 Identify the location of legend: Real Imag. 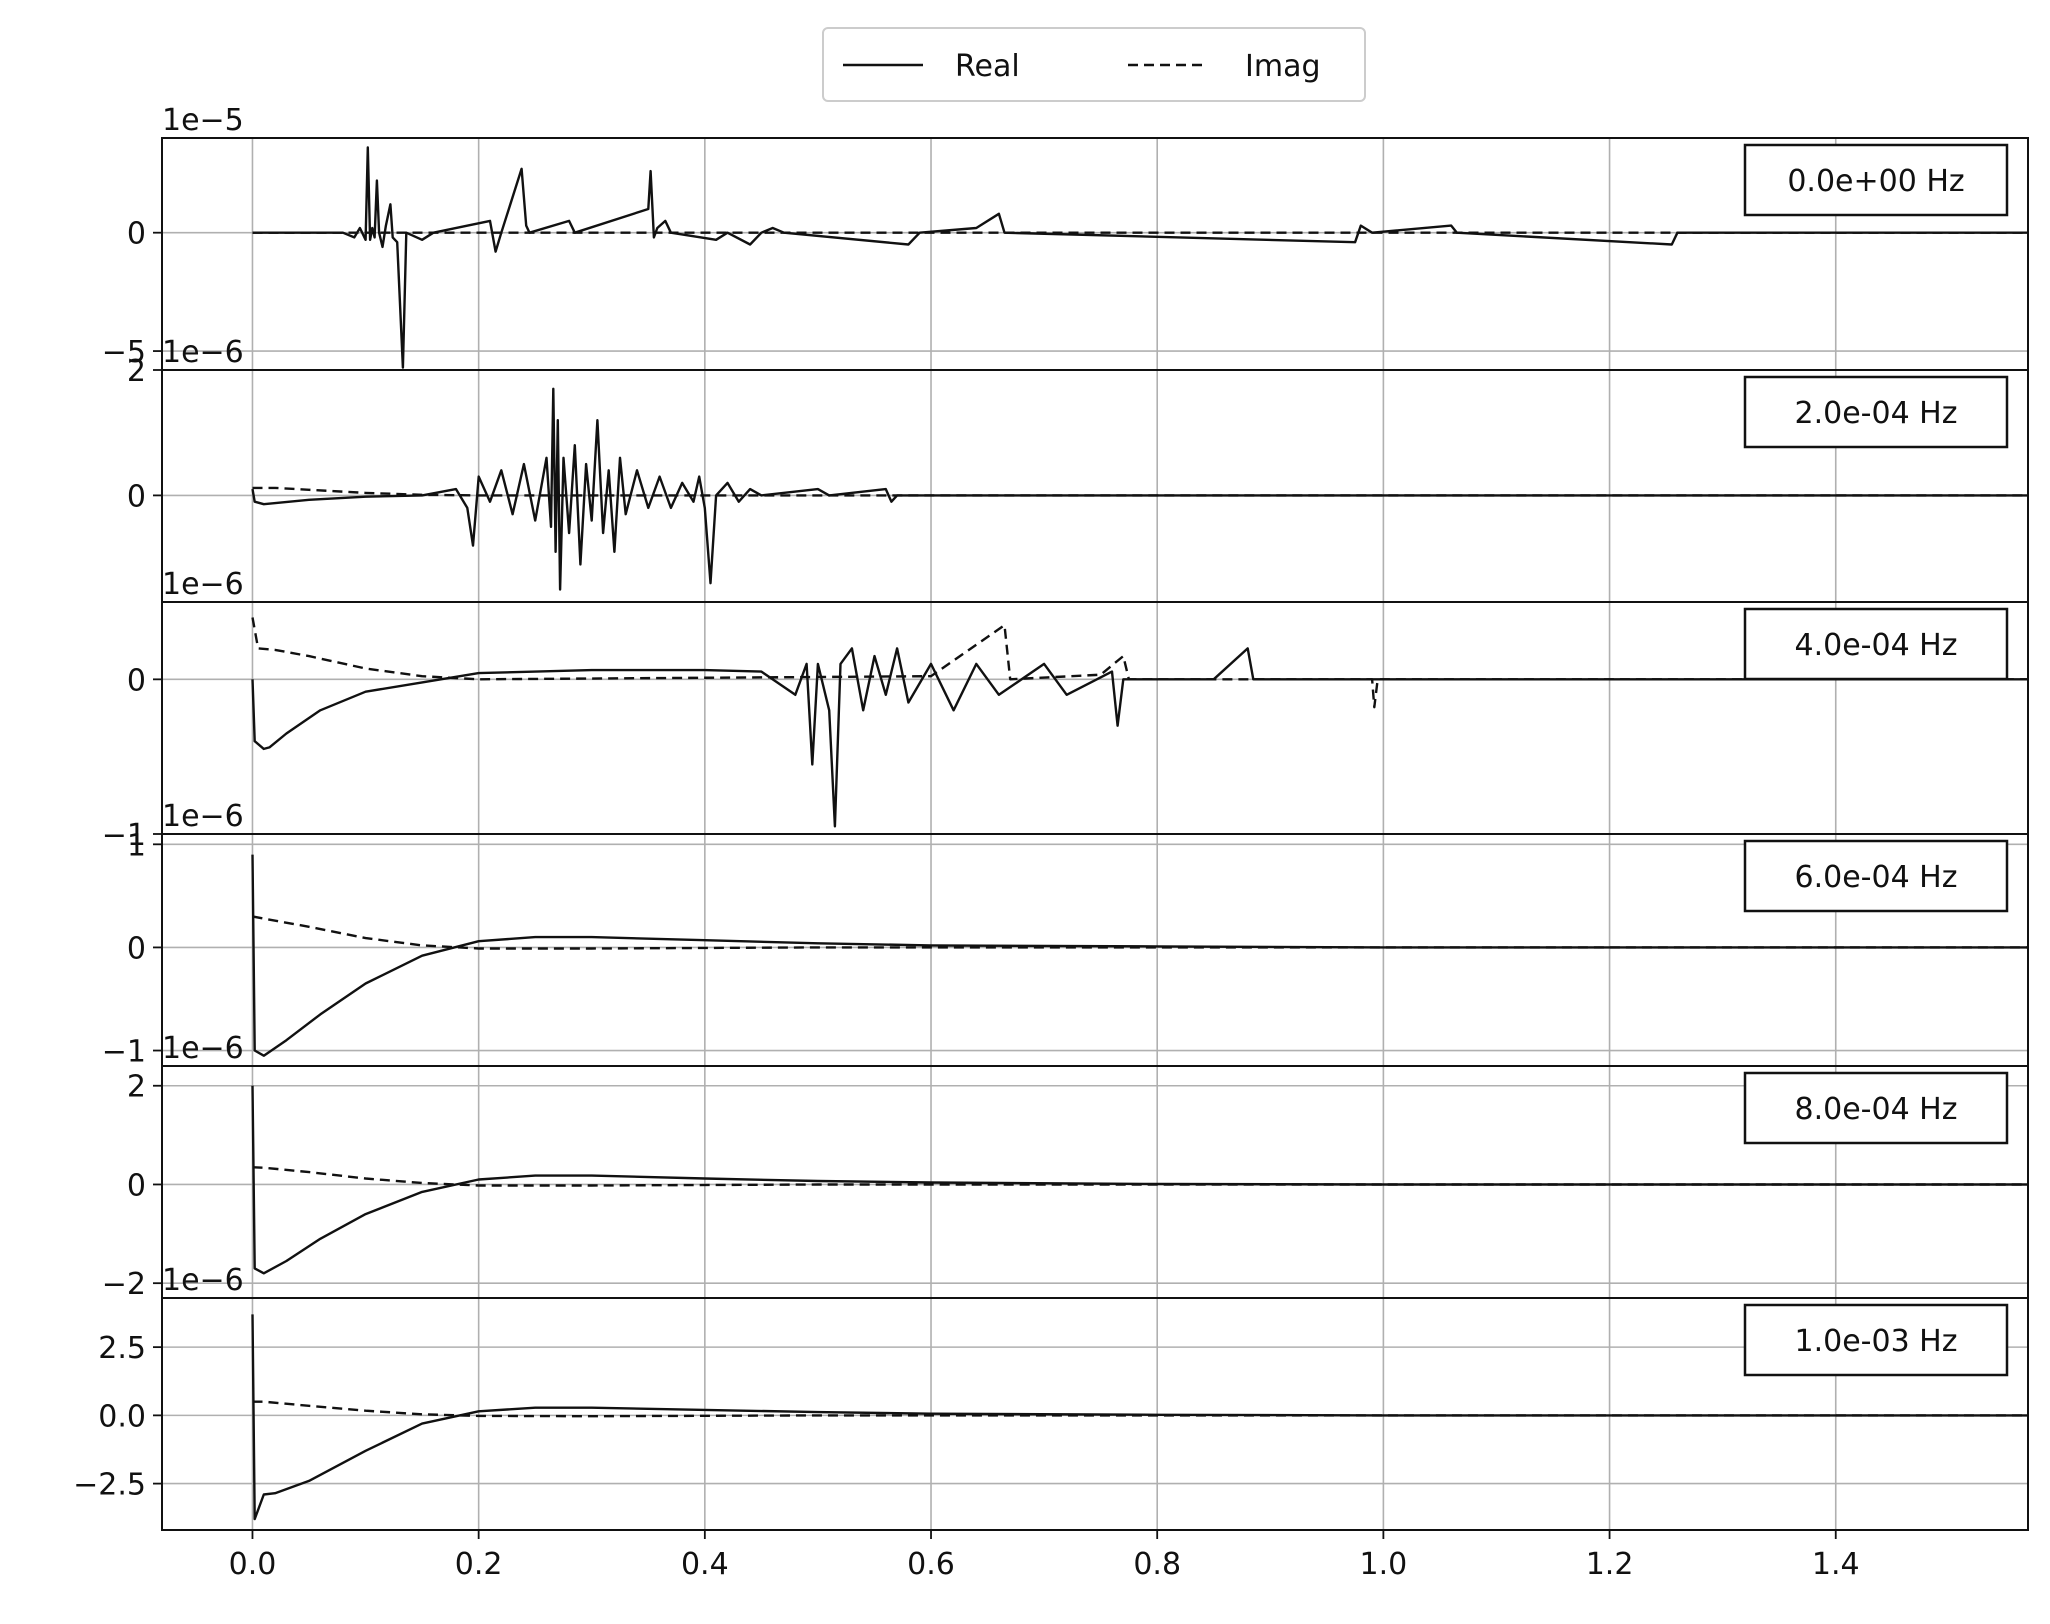
(1094, 64).